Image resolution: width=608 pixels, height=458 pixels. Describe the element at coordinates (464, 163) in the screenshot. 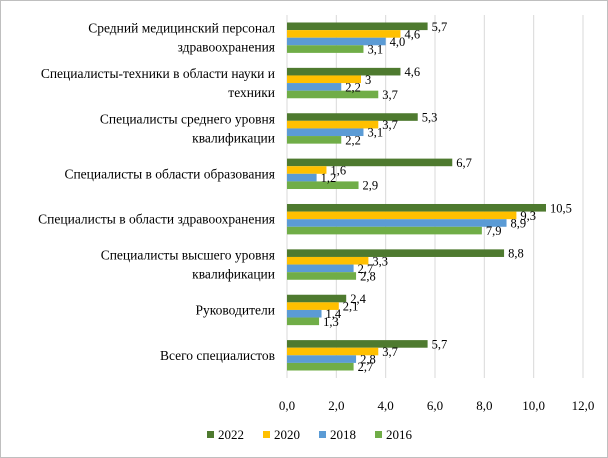

I see `value-label-2022-3: 6,7` at that location.